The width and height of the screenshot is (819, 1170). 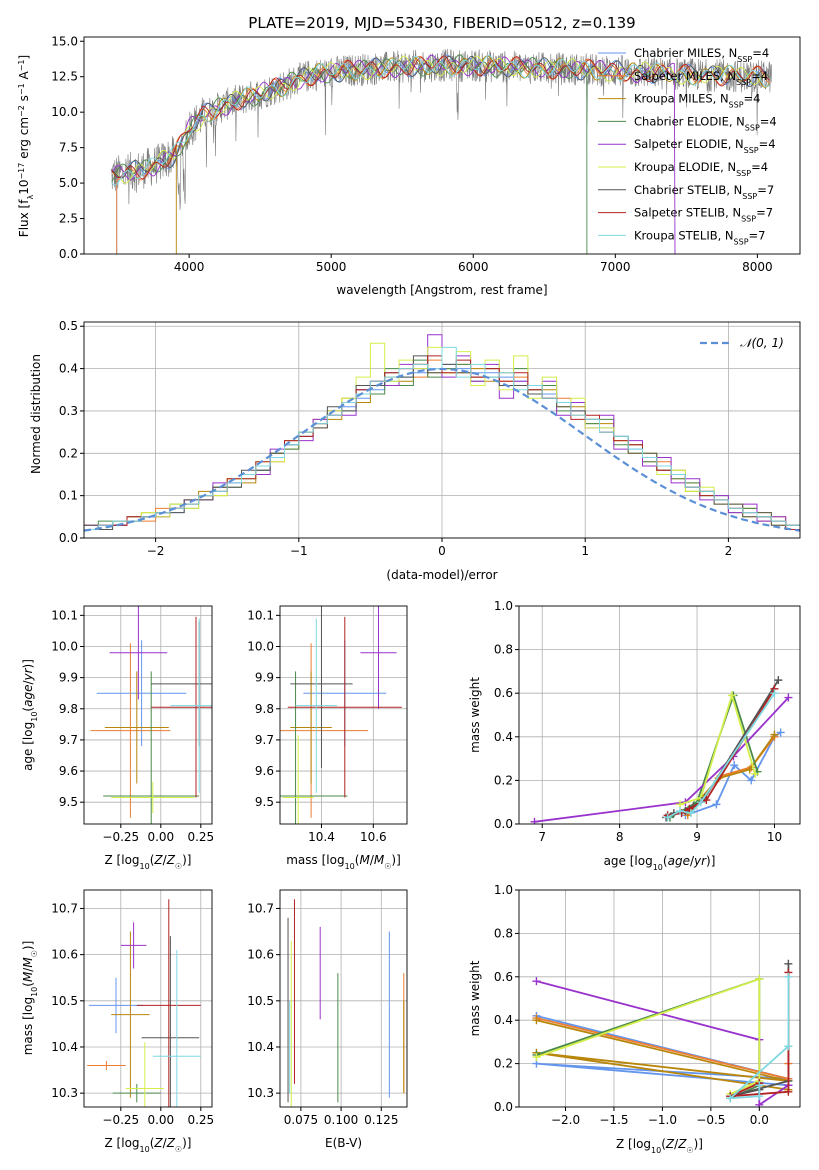 I want to click on legend-entry-label: Salpeter ELODIE, NSSP=4, so click(x=705, y=146).